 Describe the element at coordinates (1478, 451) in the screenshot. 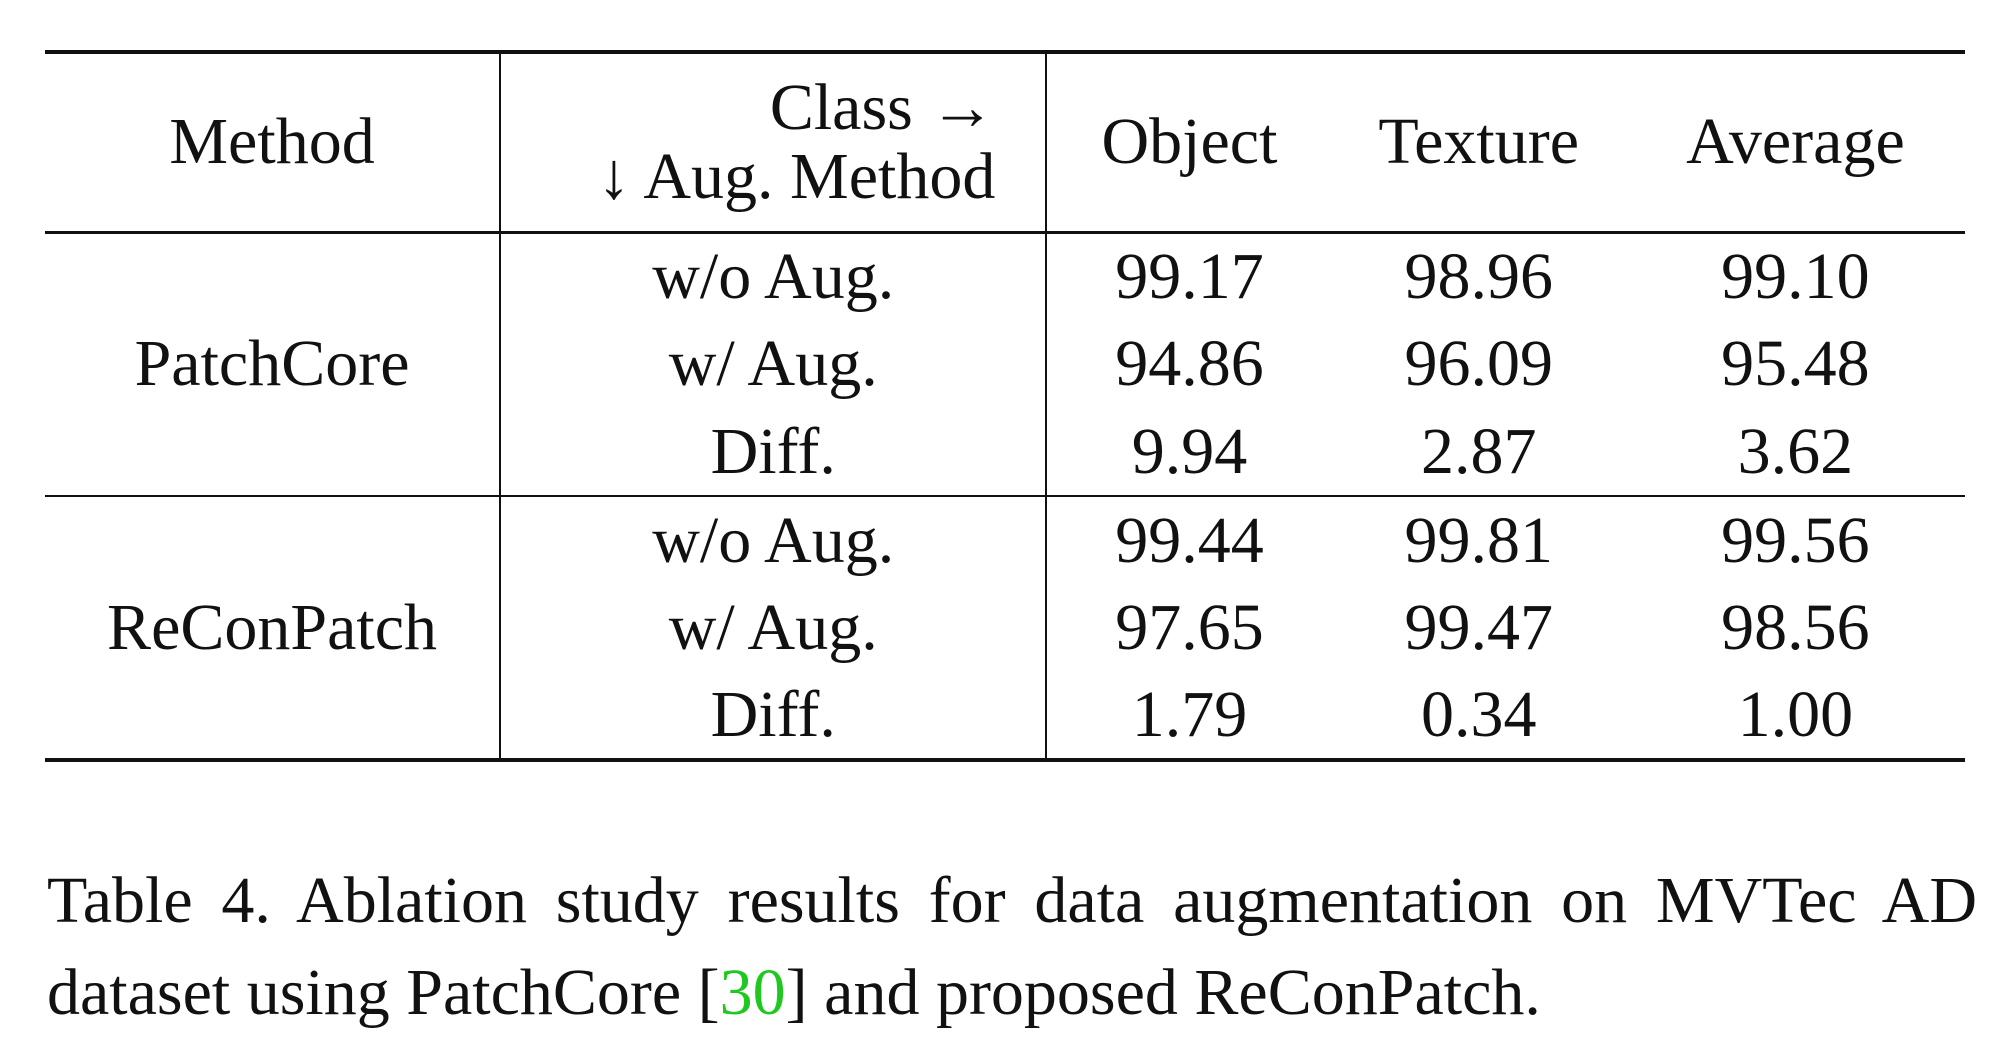

I see `texture-cell: 2.87` at that location.